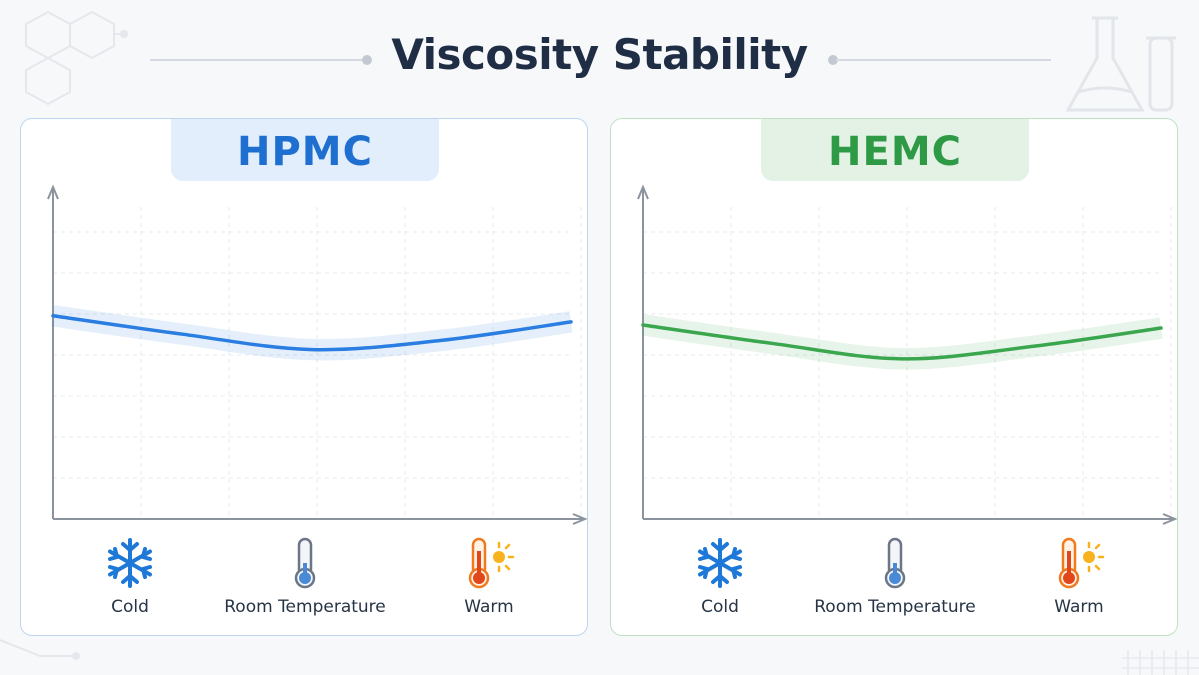  What do you see at coordinates (1161, 74) in the screenshot?
I see `test-tube-icon` at bounding box center [1161, 74].